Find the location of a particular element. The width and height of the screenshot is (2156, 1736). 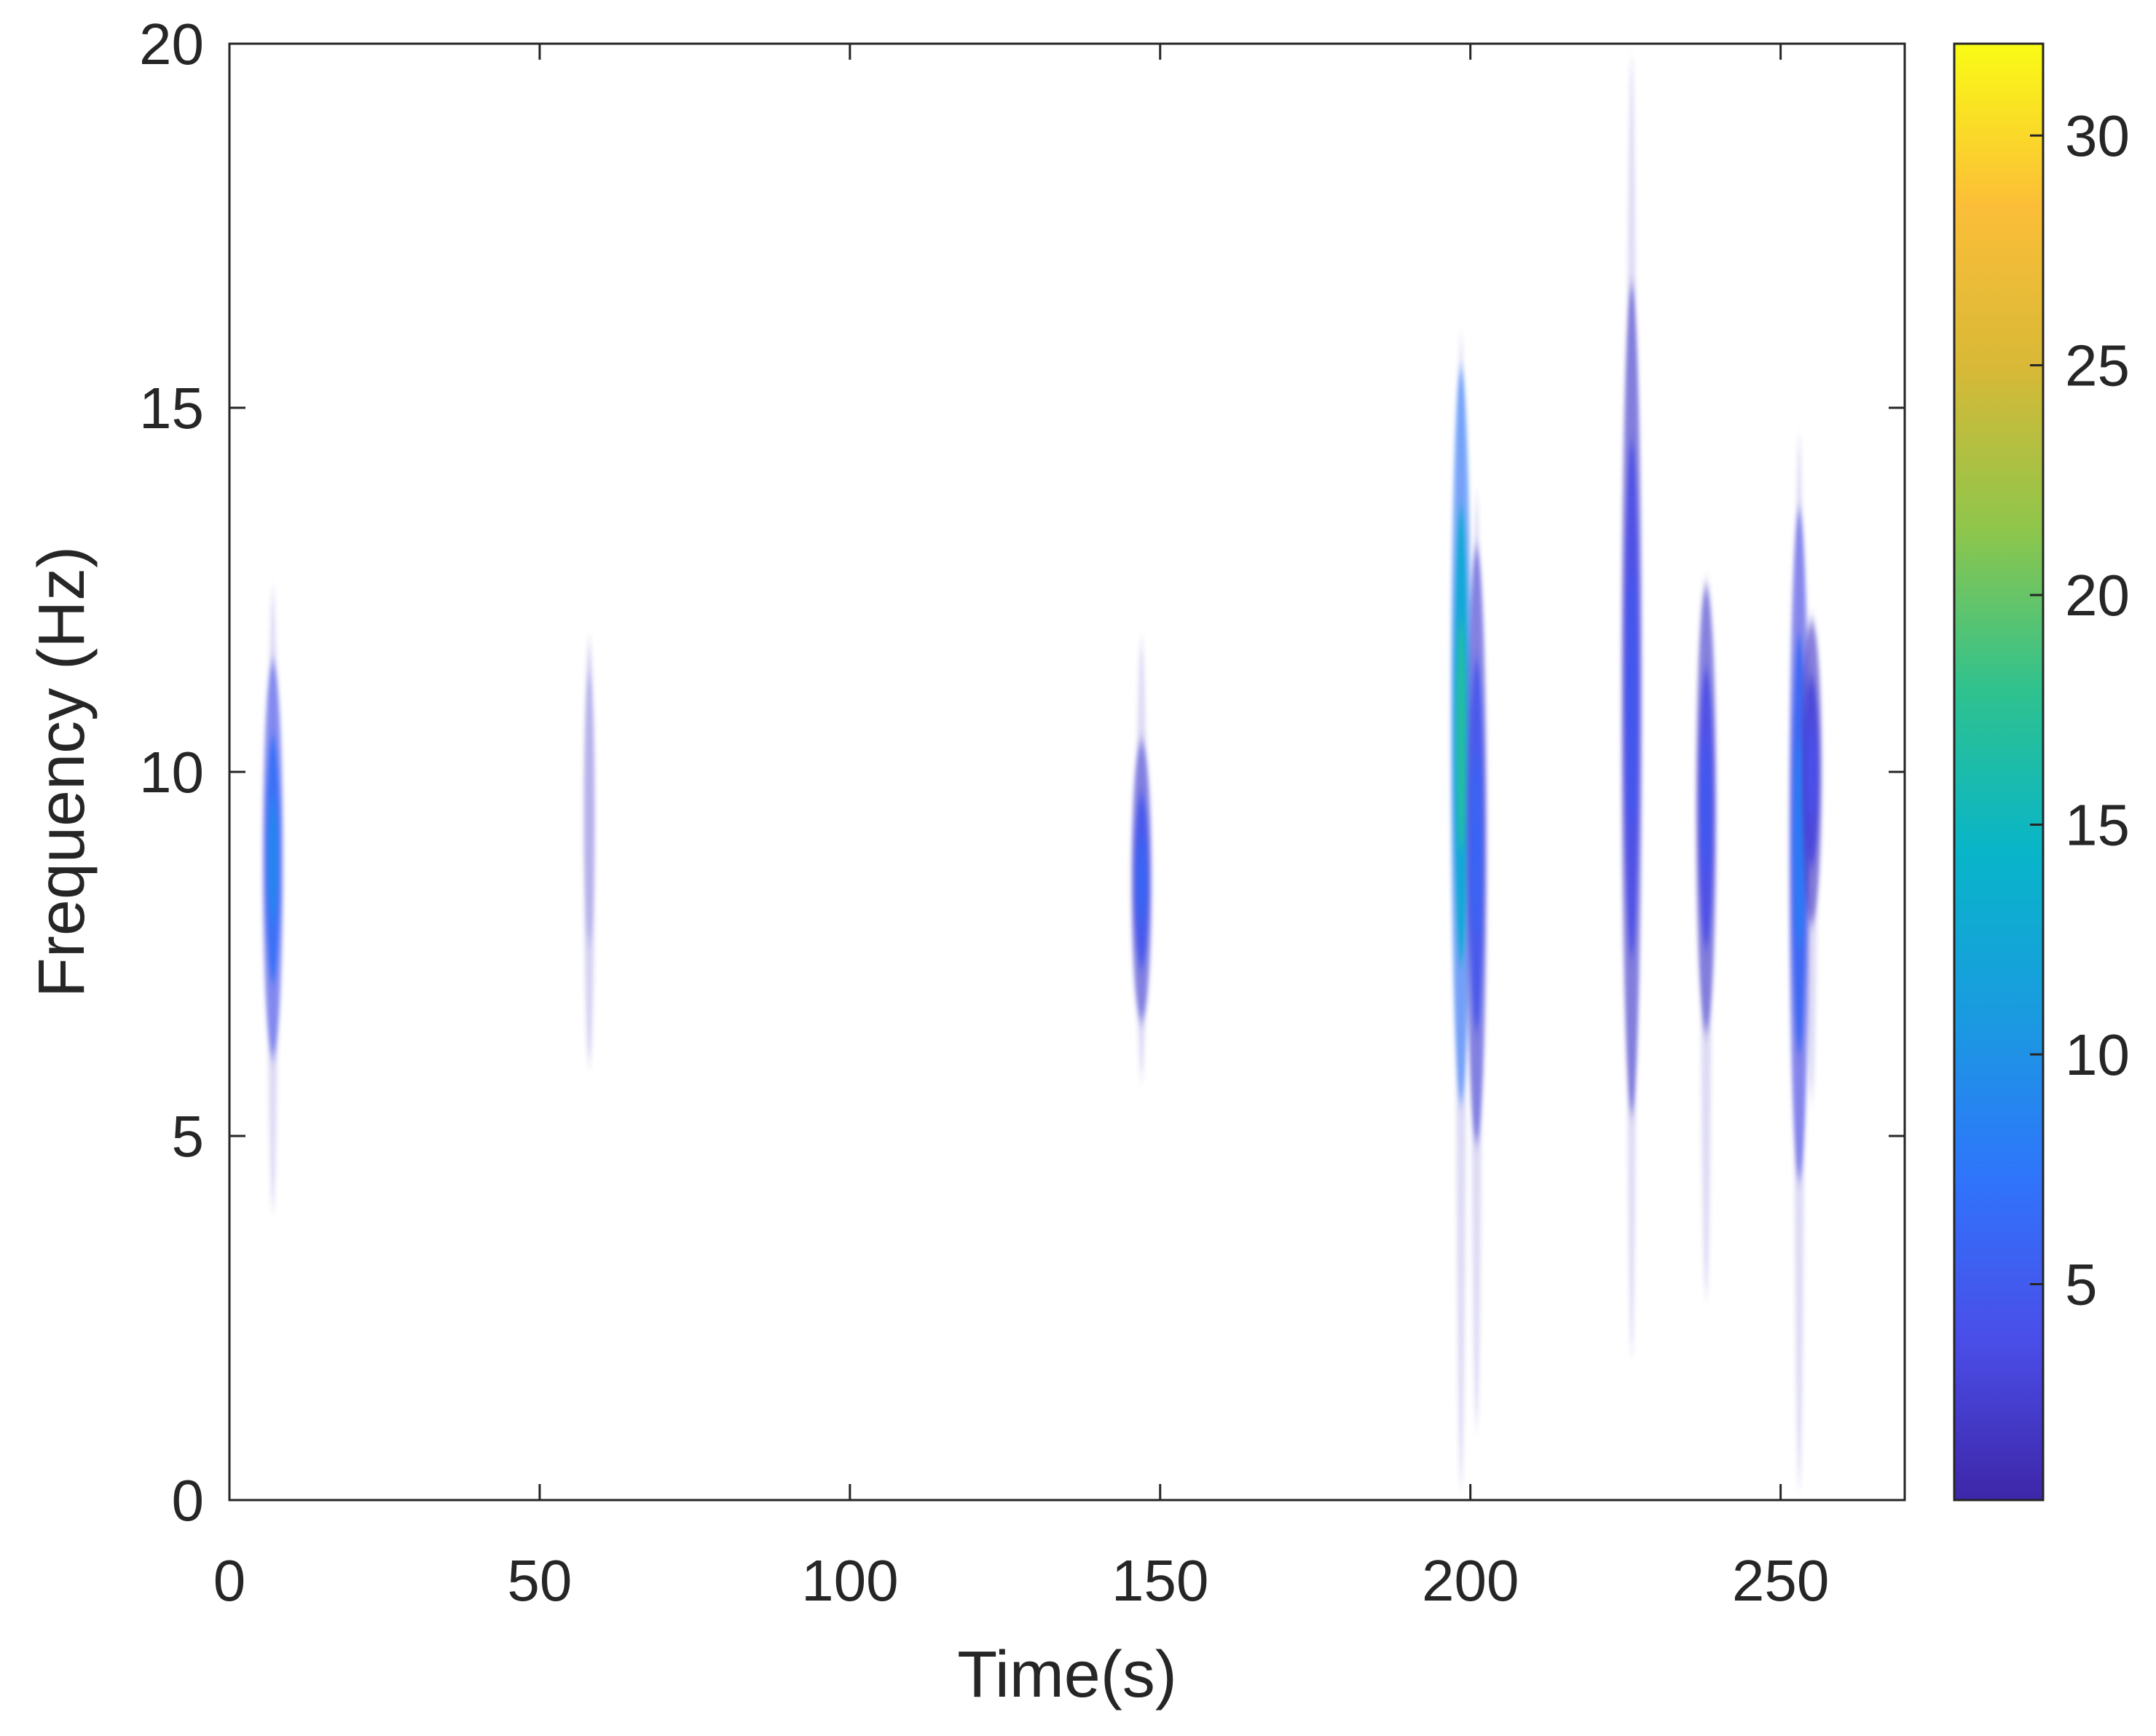

colorbar-tick-label: 15 is located at coordinates (2097, 825).